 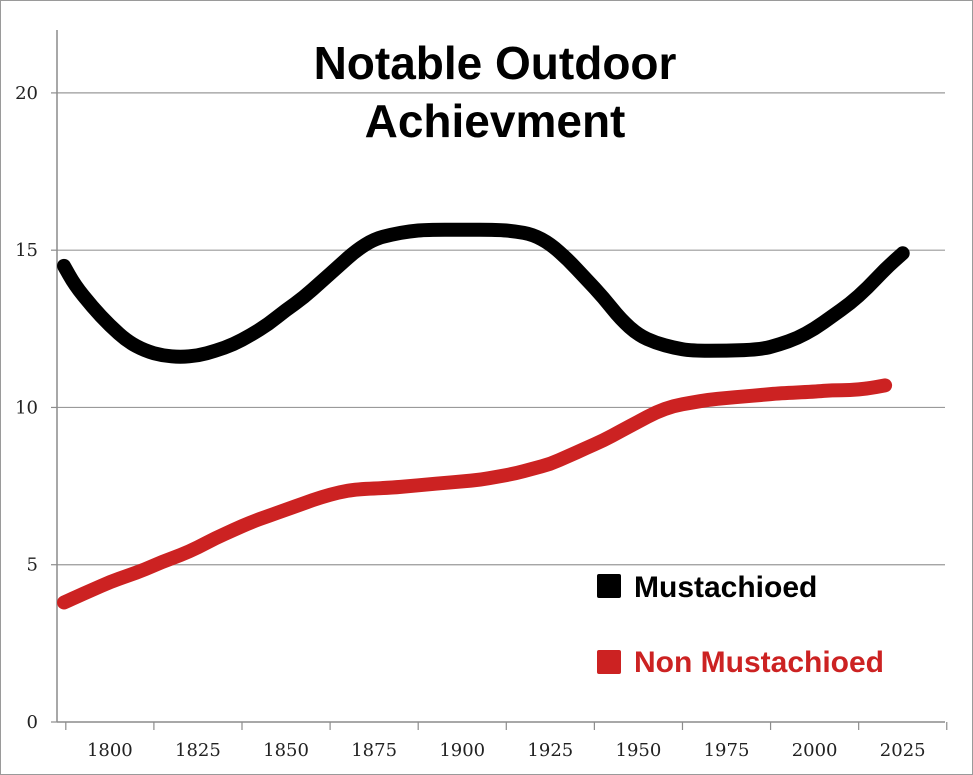 I want to click on x-tick-label: 2000, so click(x=815, y=750).